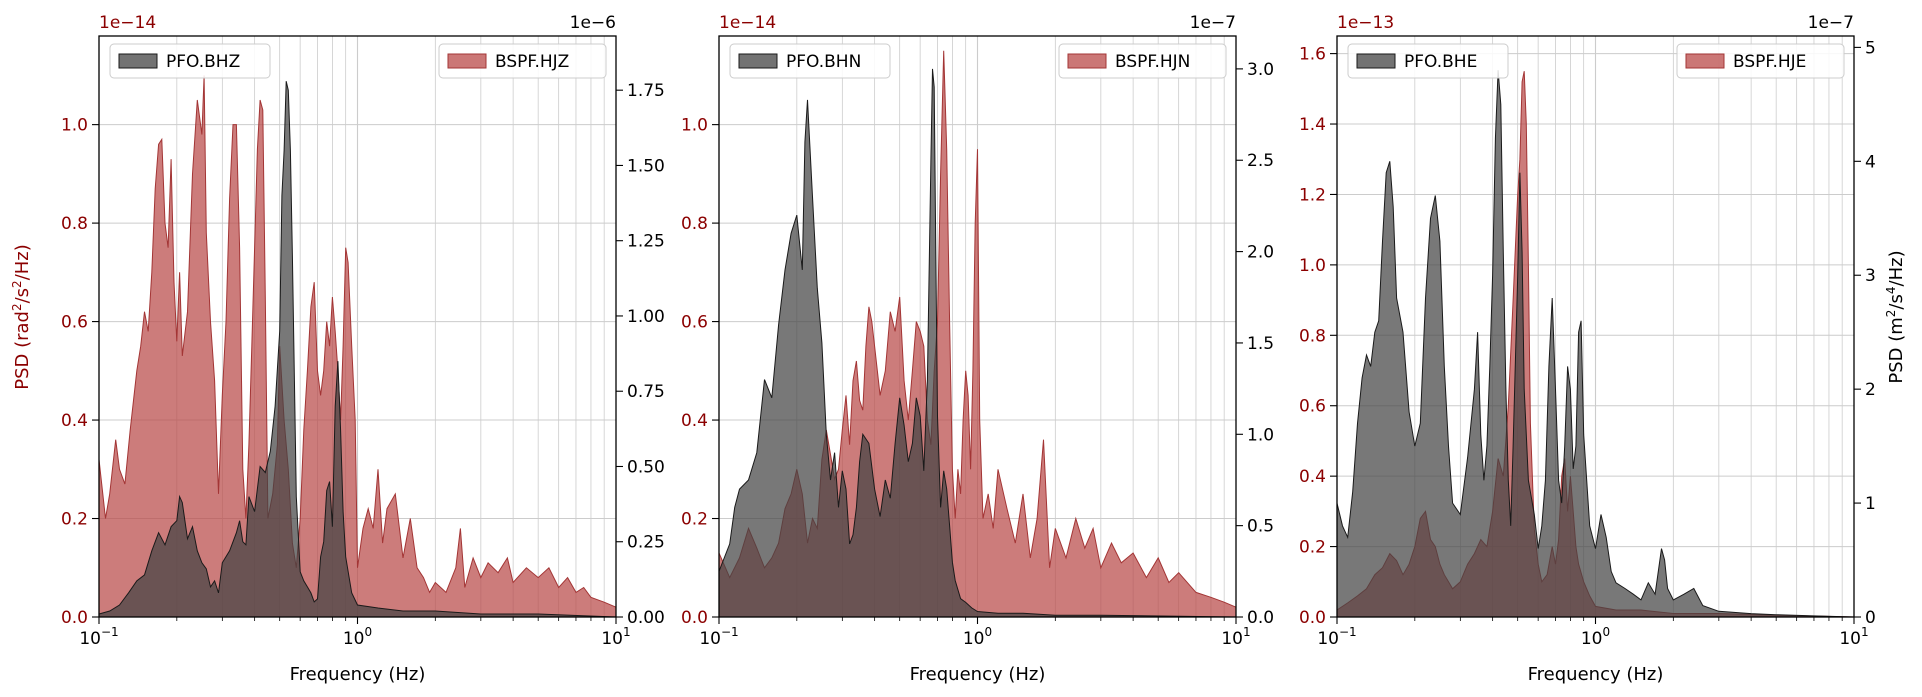  Describe the element at coordinates (17, 307) in the screenshot. I see `left-ylabel-sup1: 2` at that location.